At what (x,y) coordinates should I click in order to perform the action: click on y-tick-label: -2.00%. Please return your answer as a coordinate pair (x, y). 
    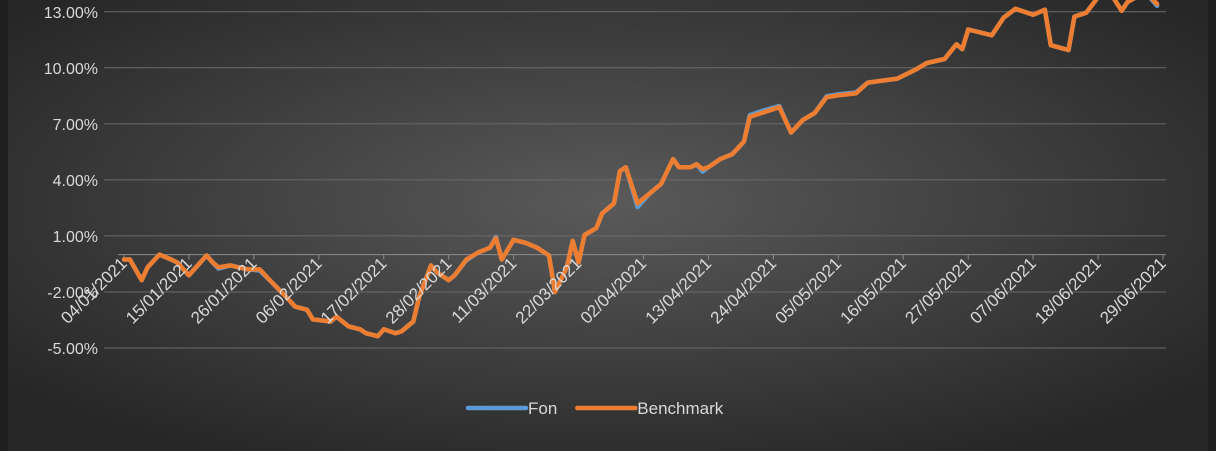
    Looking at the image, I should click on (72, 293).